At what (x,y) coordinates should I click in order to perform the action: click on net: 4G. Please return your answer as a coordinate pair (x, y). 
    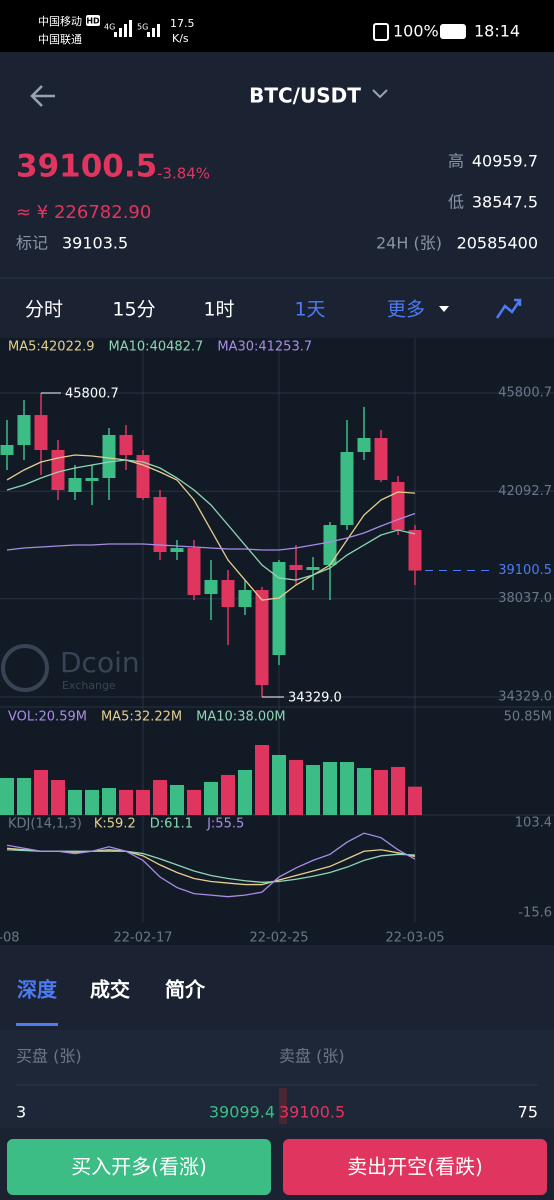
    Looking at the image, I should click on (109, 27).